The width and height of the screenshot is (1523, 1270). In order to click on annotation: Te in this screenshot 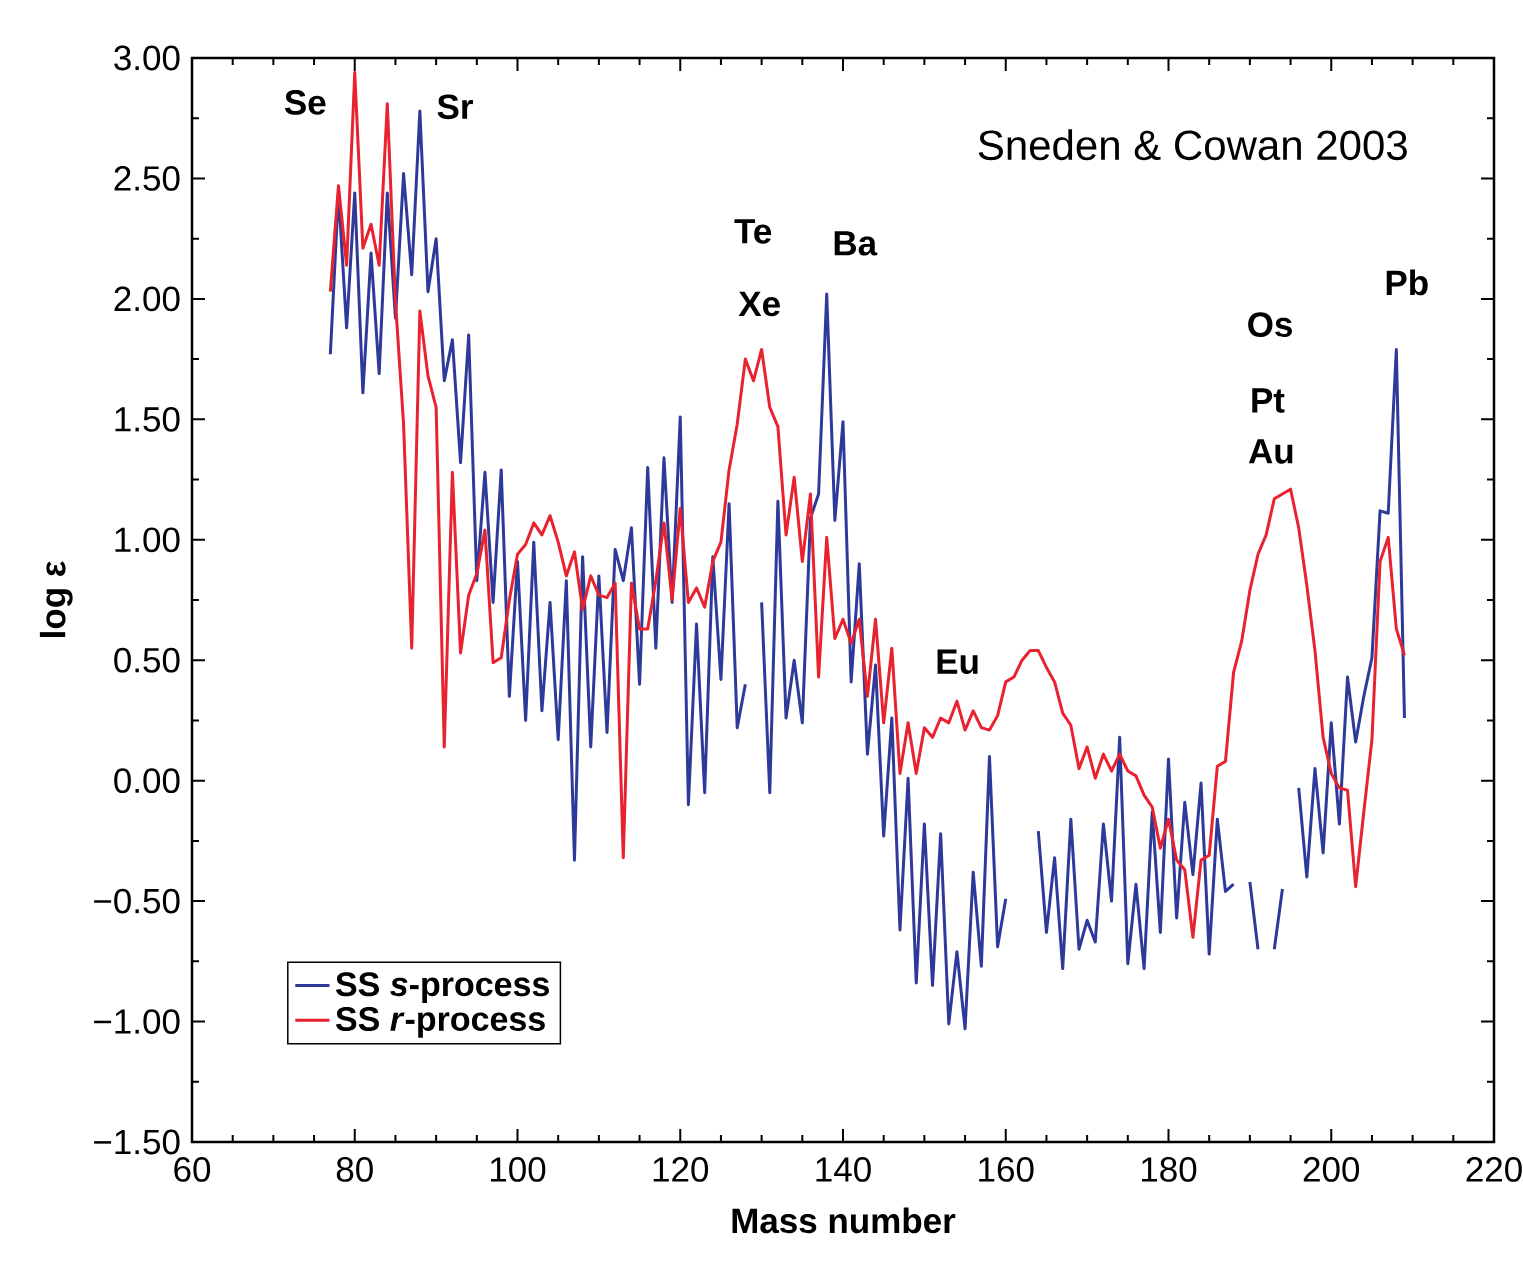, I will do `click(753, 231)`.